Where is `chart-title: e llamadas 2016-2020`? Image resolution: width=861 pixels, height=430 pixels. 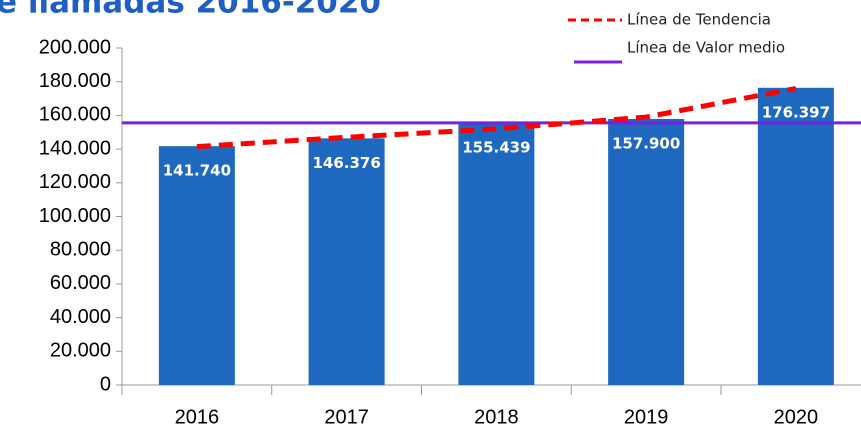 chart-title: e llamadas 2016-2020 is located at coordinates (190, 10).